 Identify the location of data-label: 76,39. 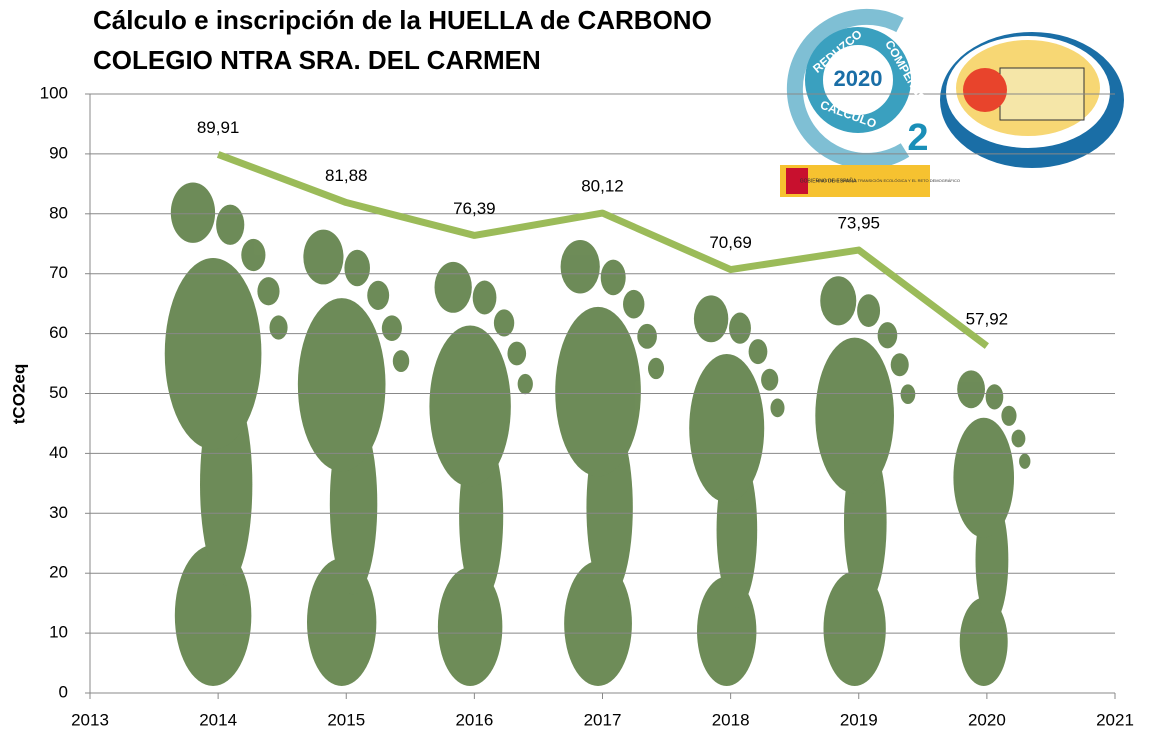
(474, 208).